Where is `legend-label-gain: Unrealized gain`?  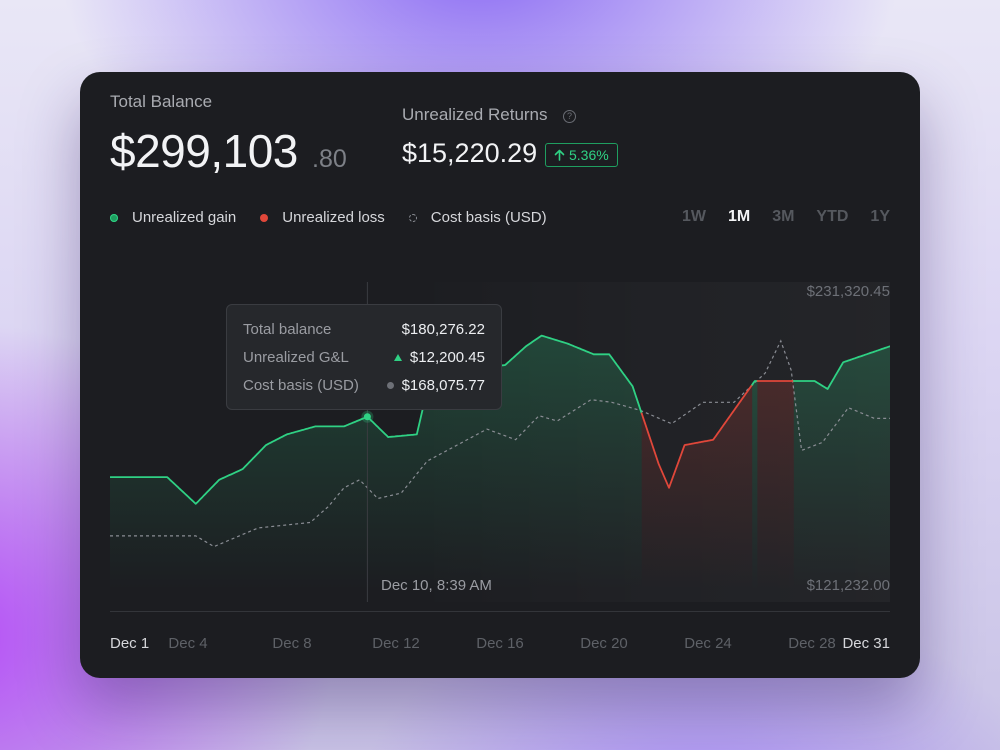 legend-label-gain: Unrealized gain is located at coordinates (184, 217).